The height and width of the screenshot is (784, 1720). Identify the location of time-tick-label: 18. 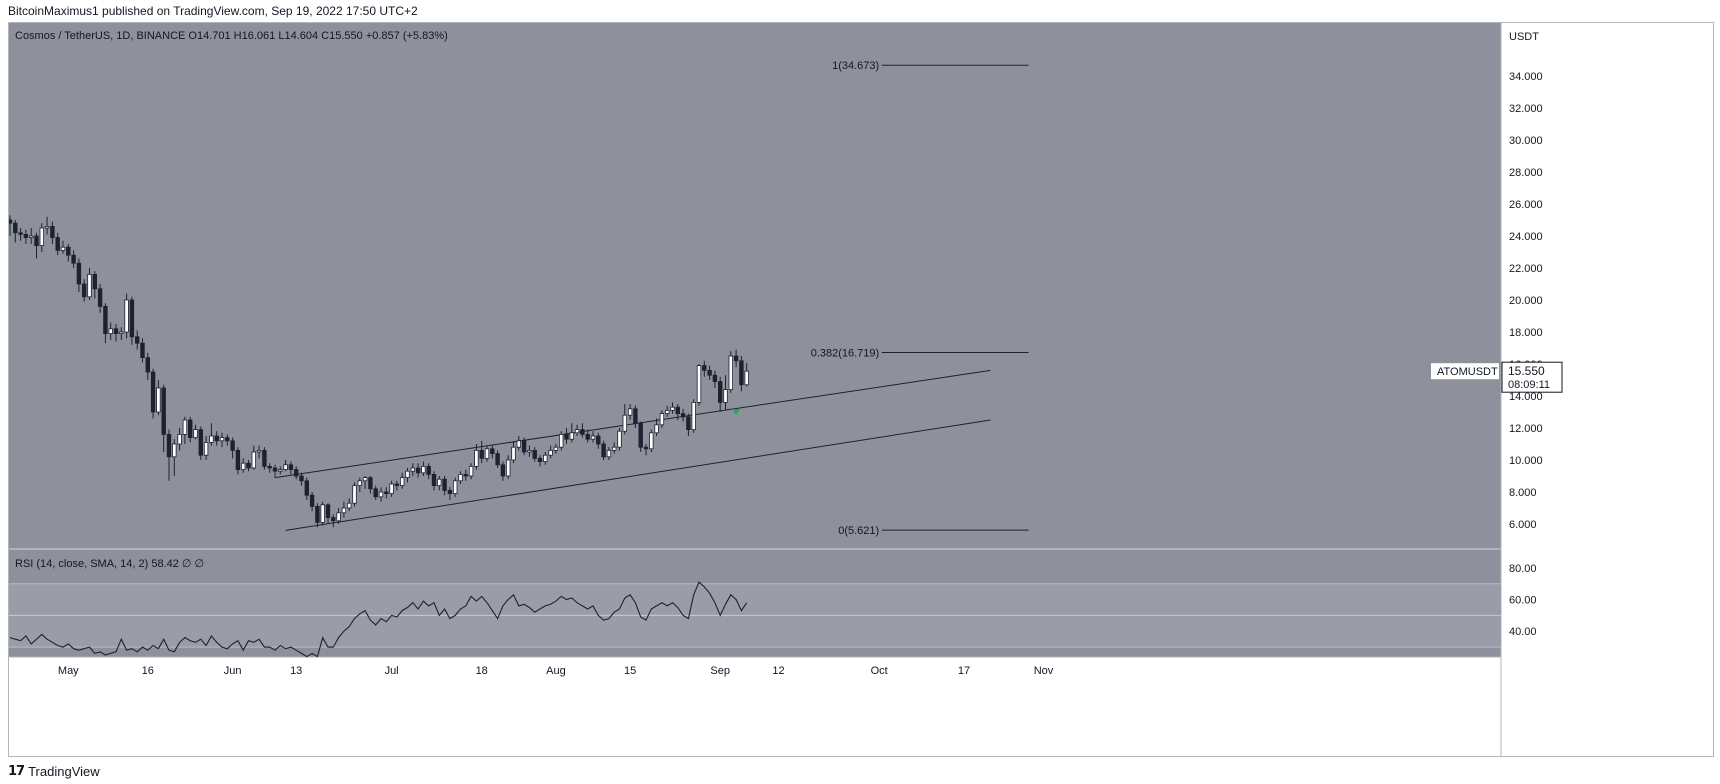
(482, 671).